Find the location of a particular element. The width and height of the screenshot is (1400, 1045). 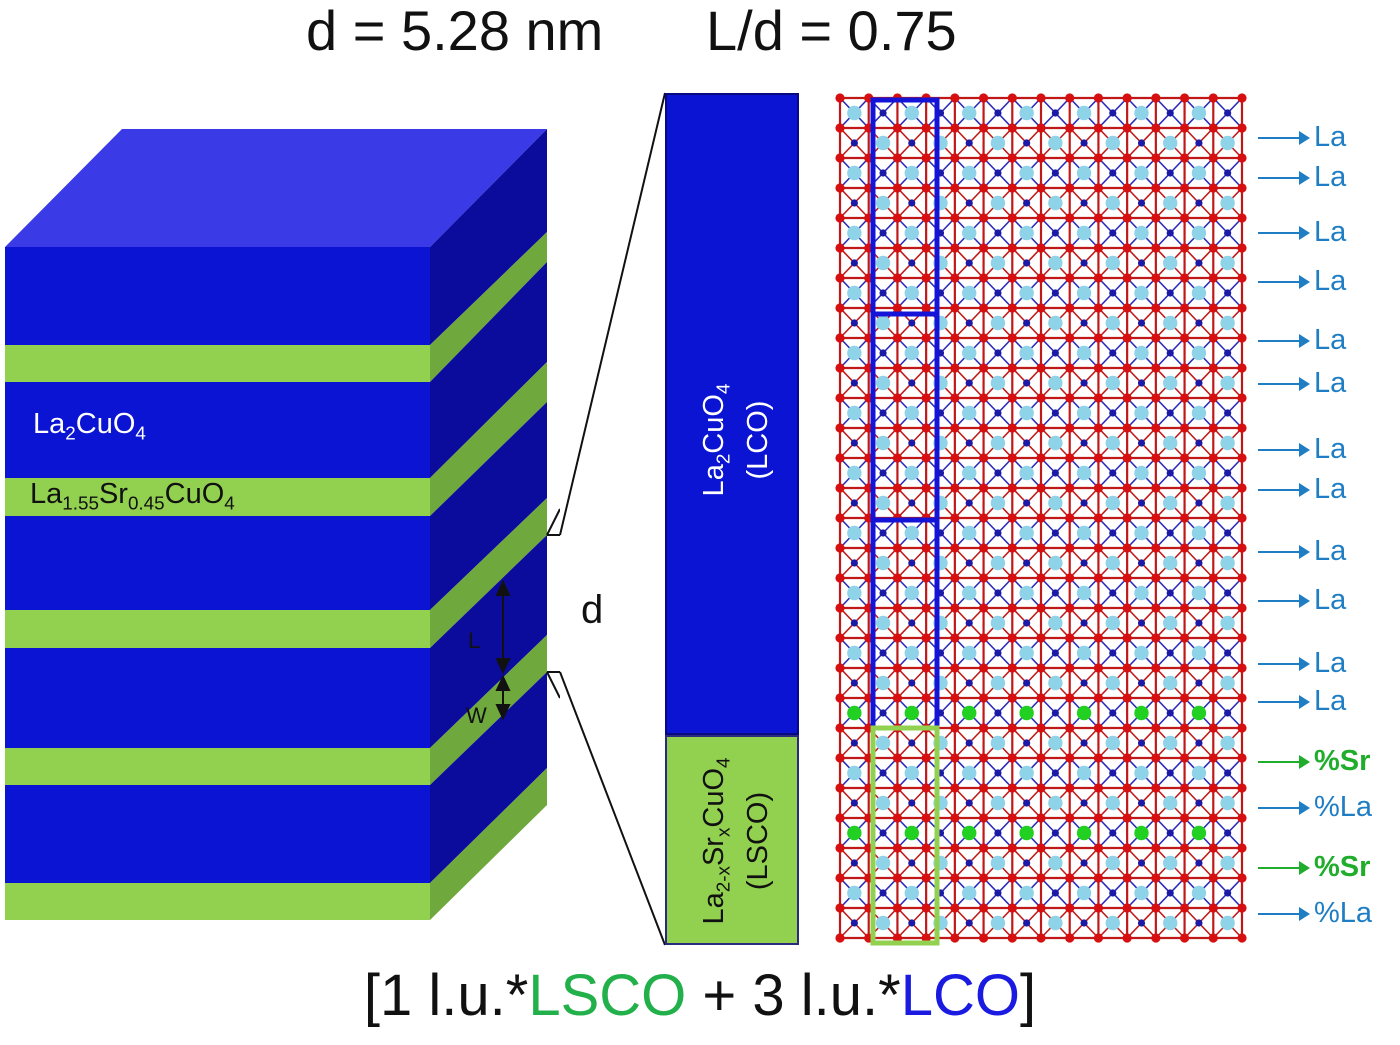

zoom-lco-label: La2CuO4 (LCO) is located at coordinates (736, 440).